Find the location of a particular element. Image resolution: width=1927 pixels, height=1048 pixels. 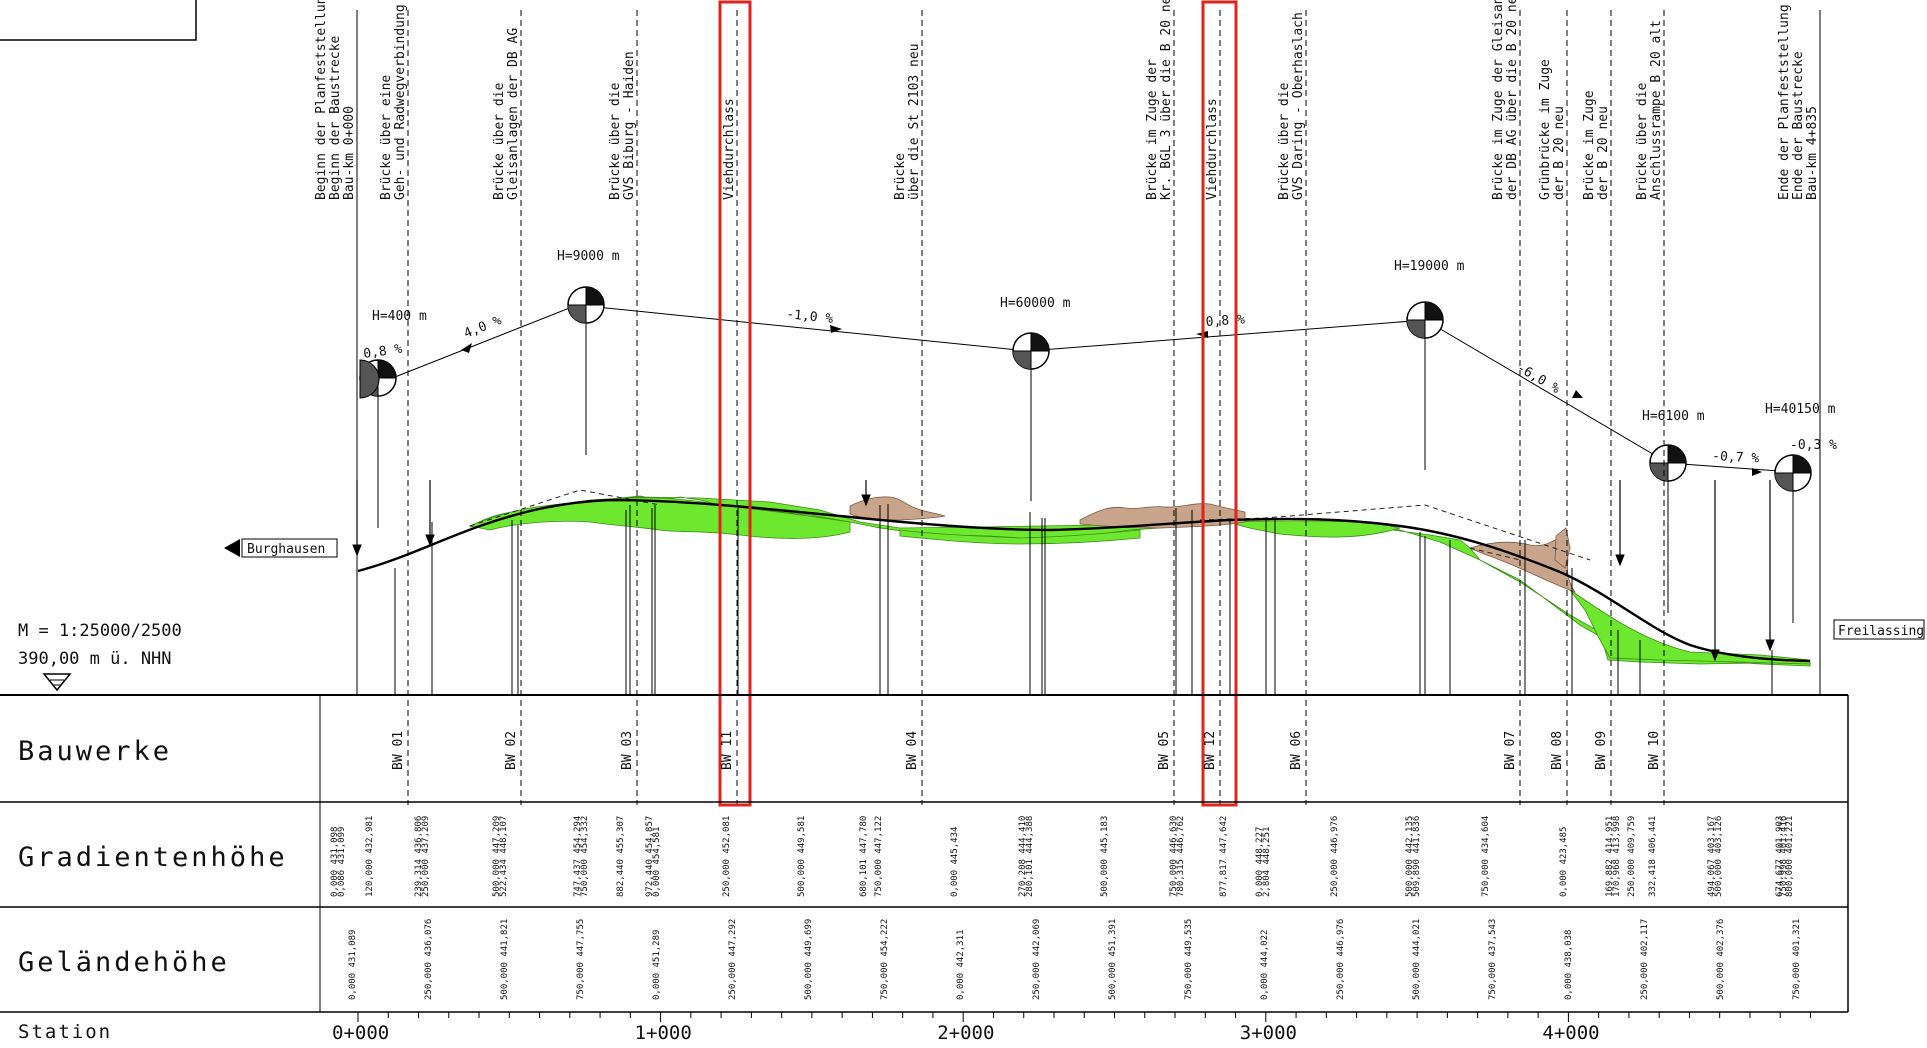

structure-label-9-line-1: Brücke über die is located at coordinates (1284, 141).